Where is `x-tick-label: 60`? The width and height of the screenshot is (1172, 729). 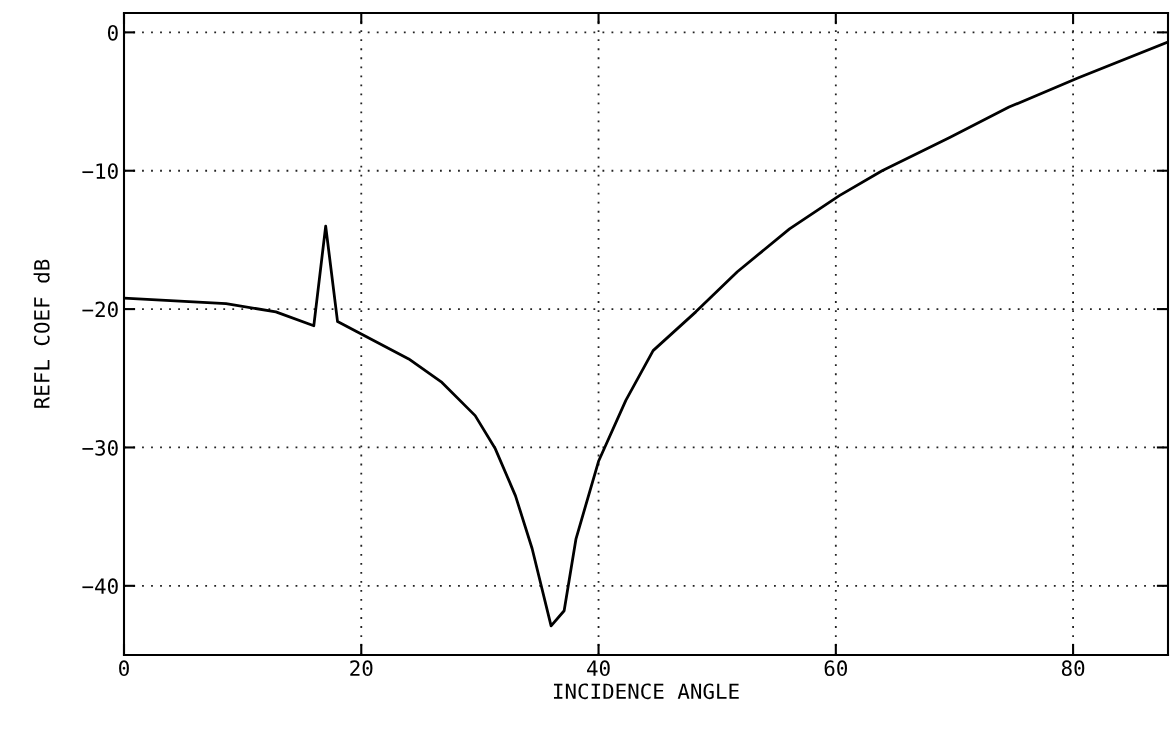 x-tick-label: 60 is located at coordinates (836, 668).